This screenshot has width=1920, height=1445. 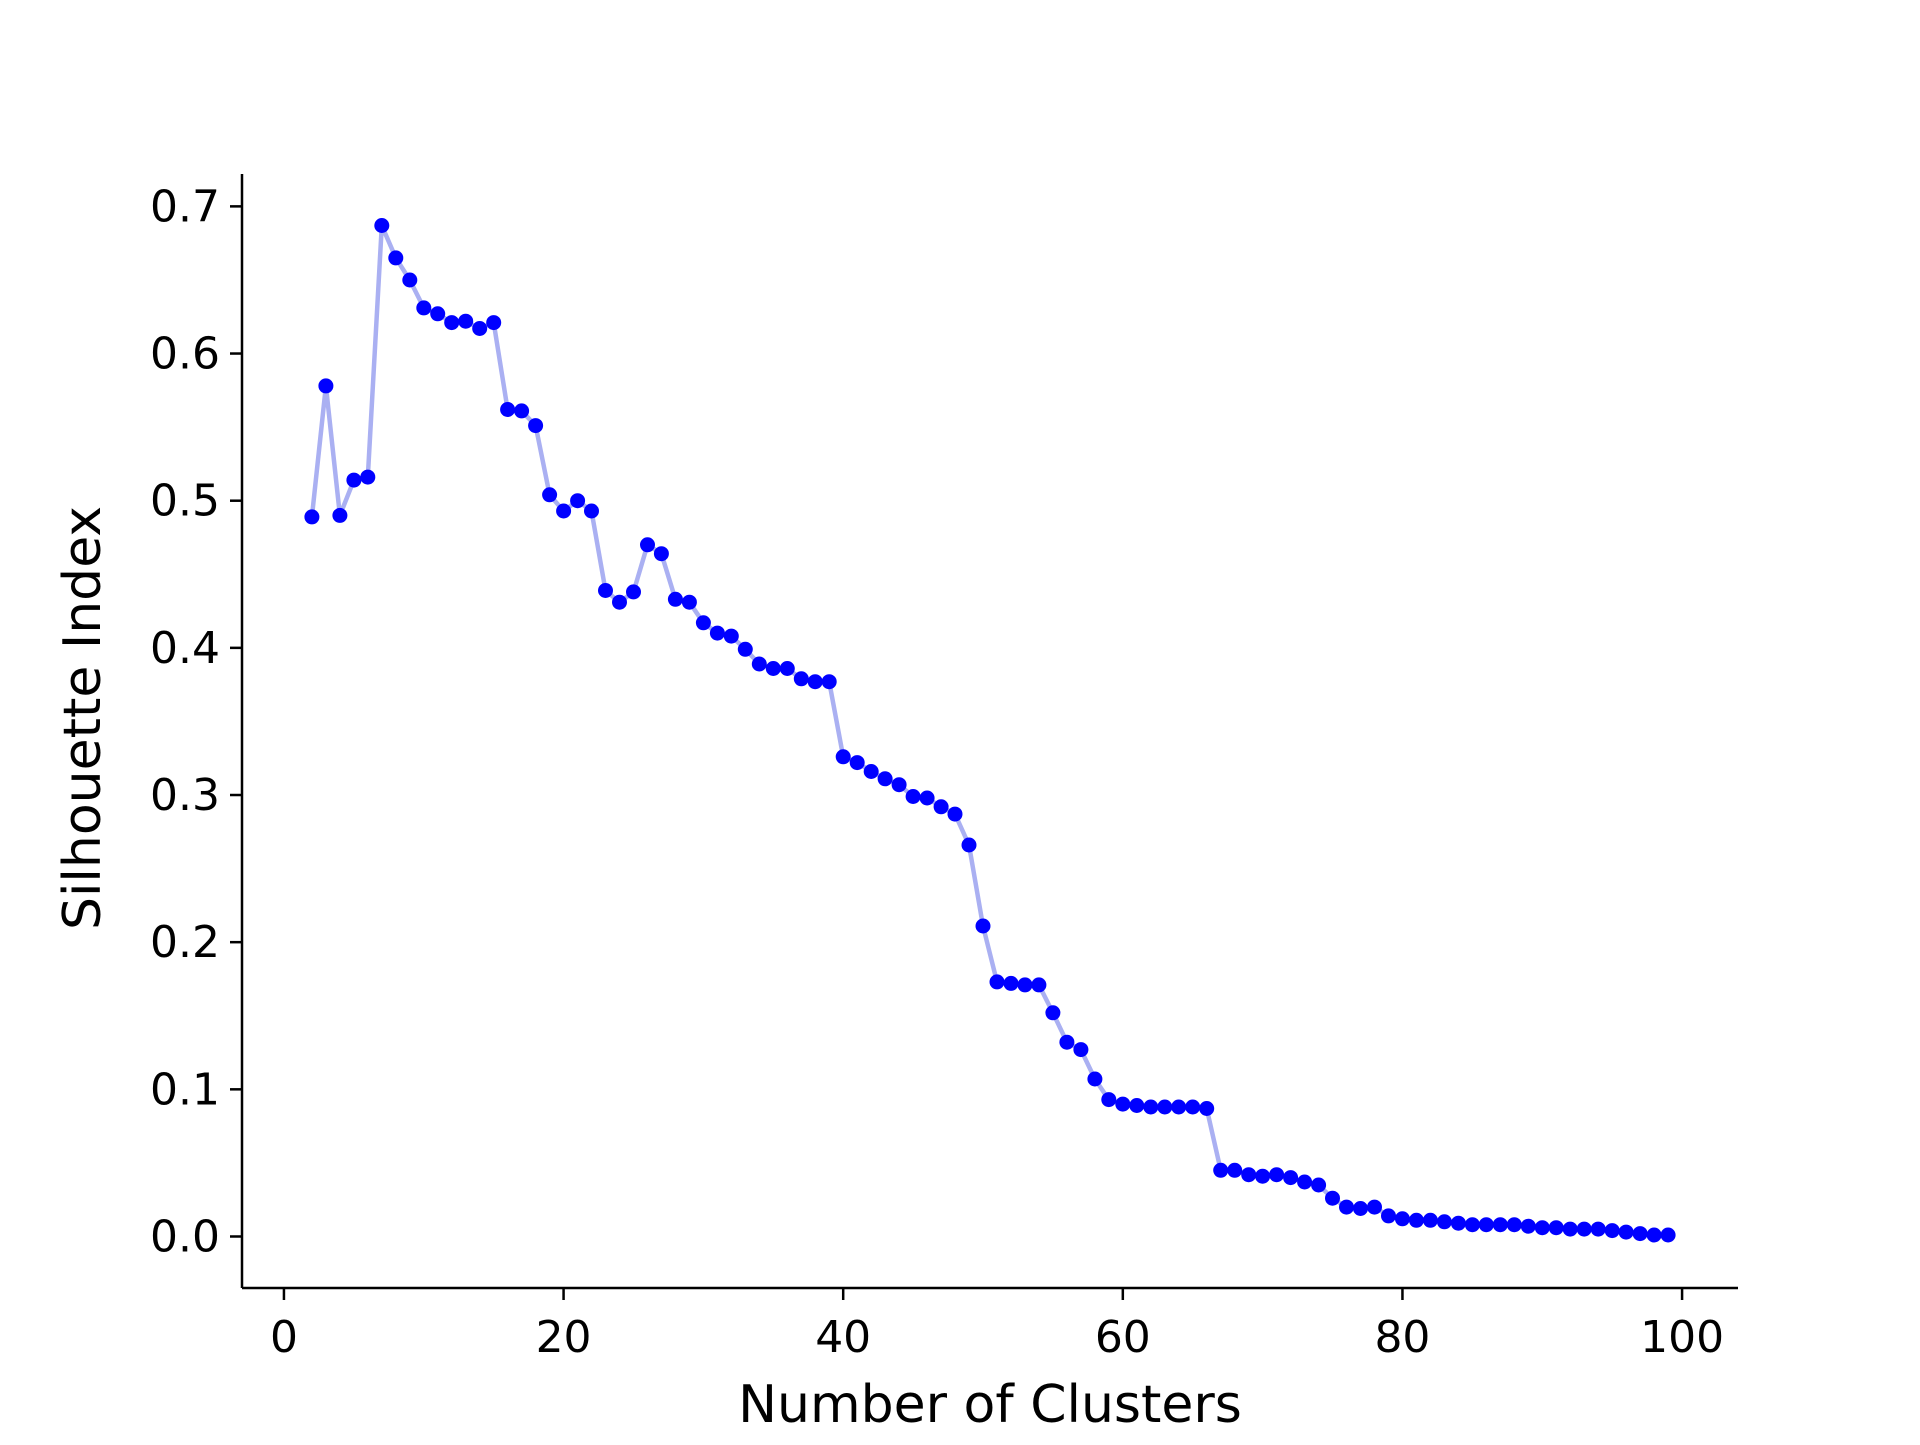 I want to click on y-axis-ticks: 0.0 0.1 0.2 0.3 0.4 0.5 0.6 0.7, so click(x=196, y=721).